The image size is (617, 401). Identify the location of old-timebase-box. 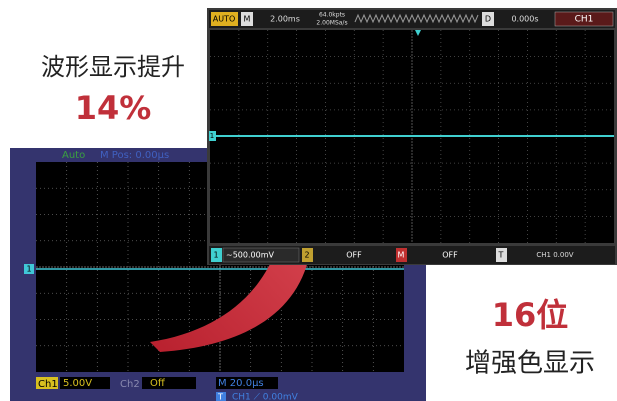
(247, 383).